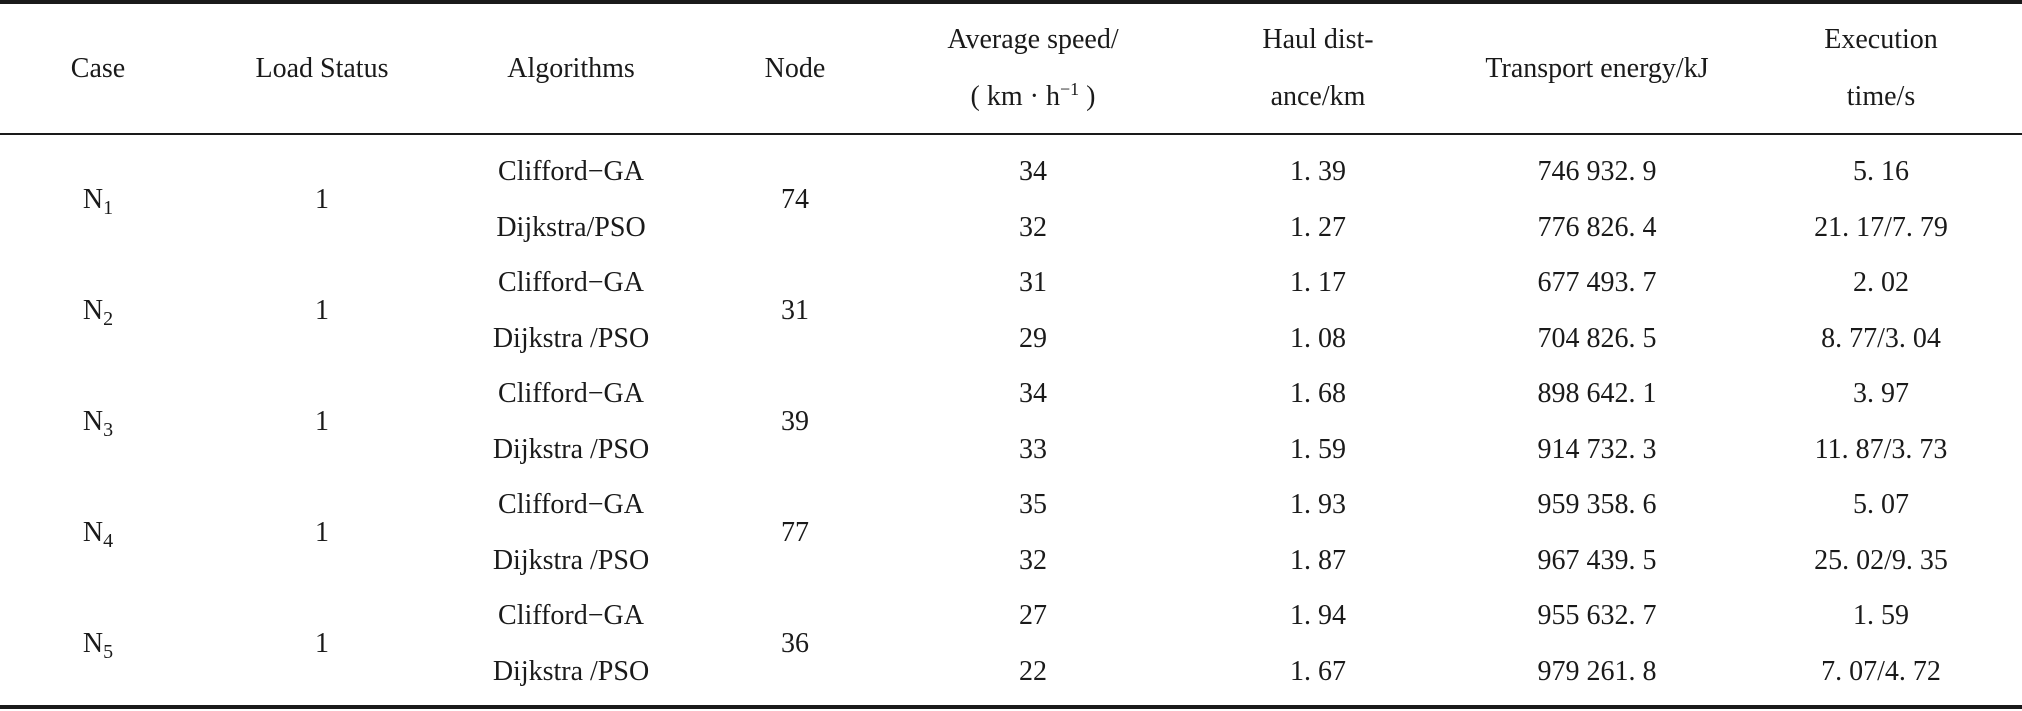 This screenshot has height=711, width=2022. What do you see at coordinates (1033, 449) in the screenshot?
I see `average-speed-cell: 33` at bounding box center [1033, 449].